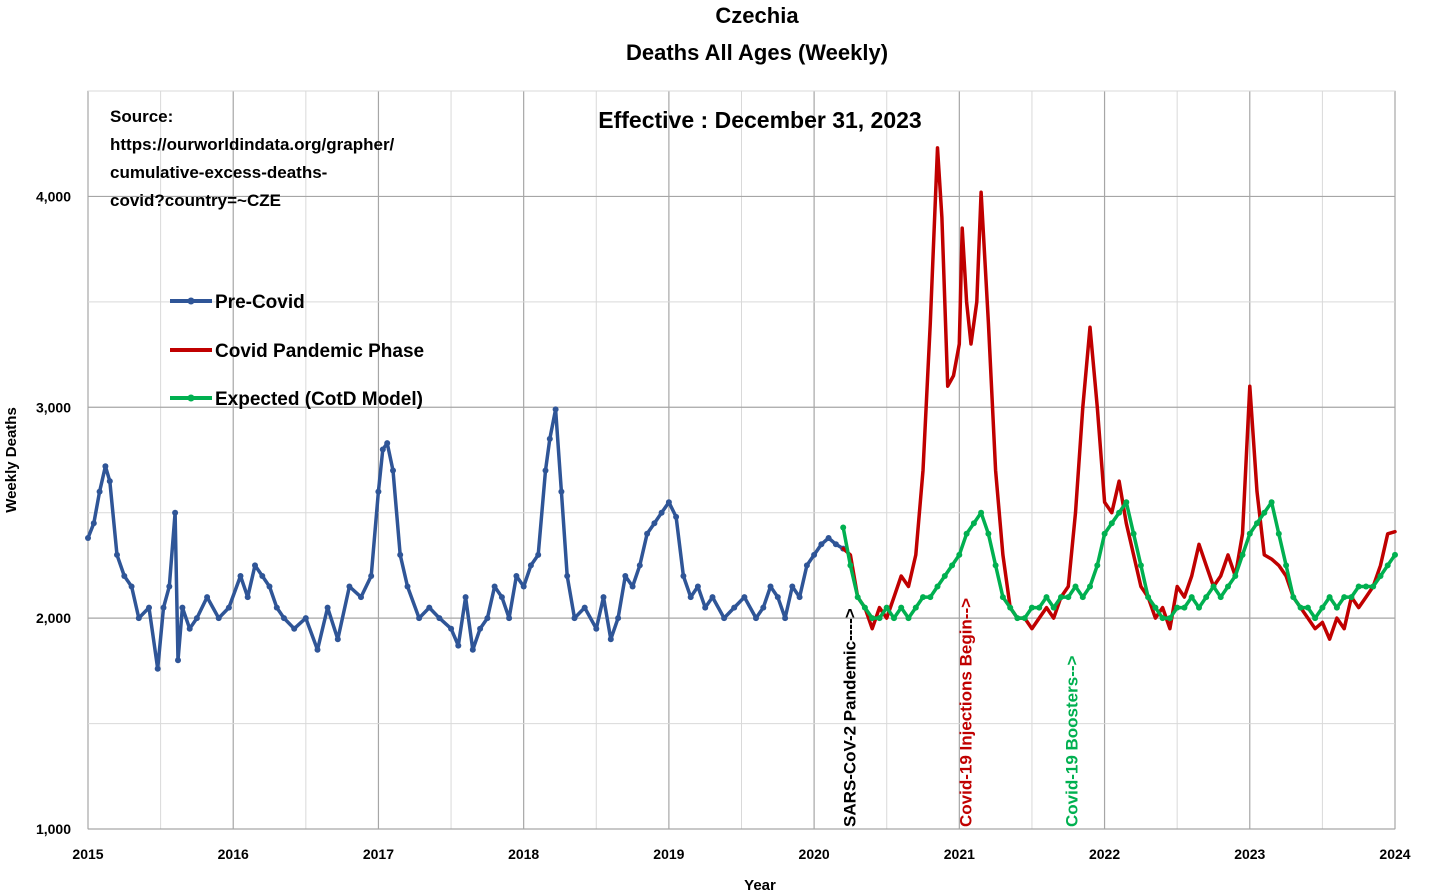  What do you see at coordinates (319, 399) in the screenshot?
I see `legend-label: Expected (CotD Model)` at bounding box center [319, 399].